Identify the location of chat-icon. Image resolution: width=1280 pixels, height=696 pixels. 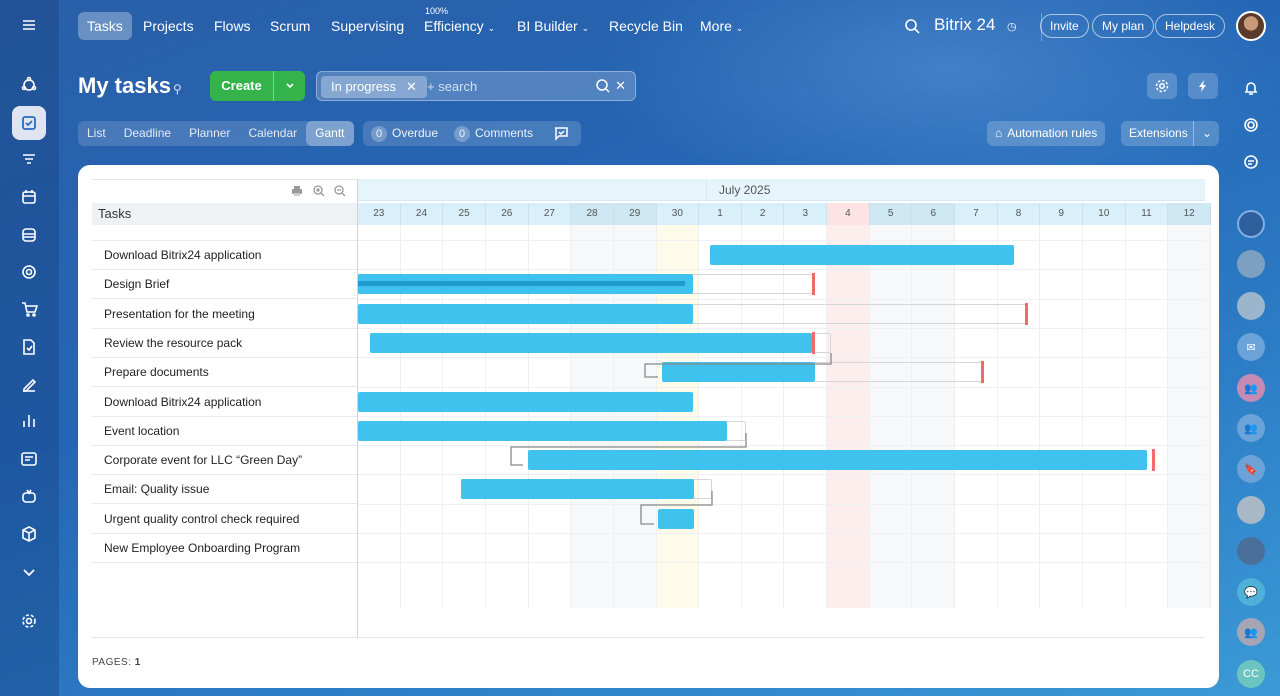
(1251, 162).